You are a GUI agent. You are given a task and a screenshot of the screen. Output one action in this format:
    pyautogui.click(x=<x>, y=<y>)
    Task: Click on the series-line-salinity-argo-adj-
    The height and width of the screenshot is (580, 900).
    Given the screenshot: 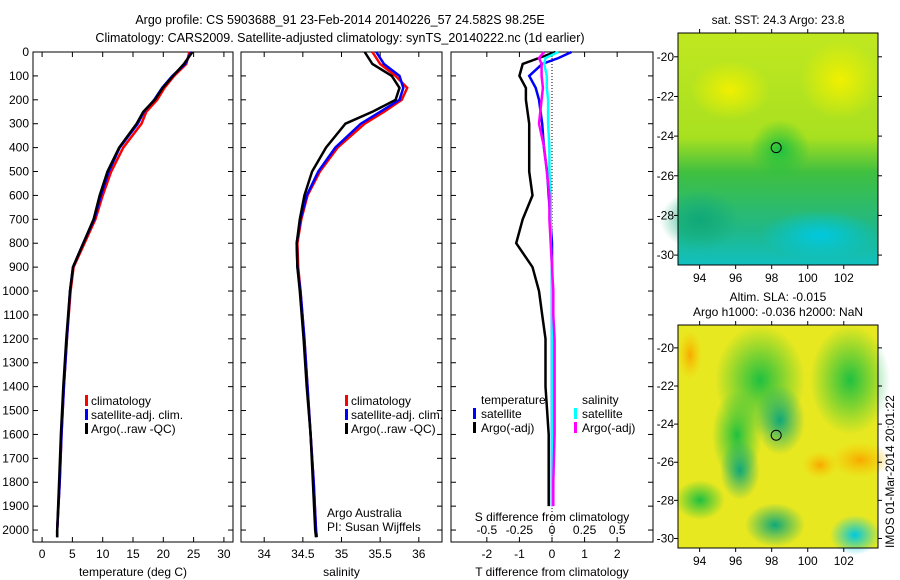 What is the action you would take?
    pyautogui.click(x=546, y=279)
    